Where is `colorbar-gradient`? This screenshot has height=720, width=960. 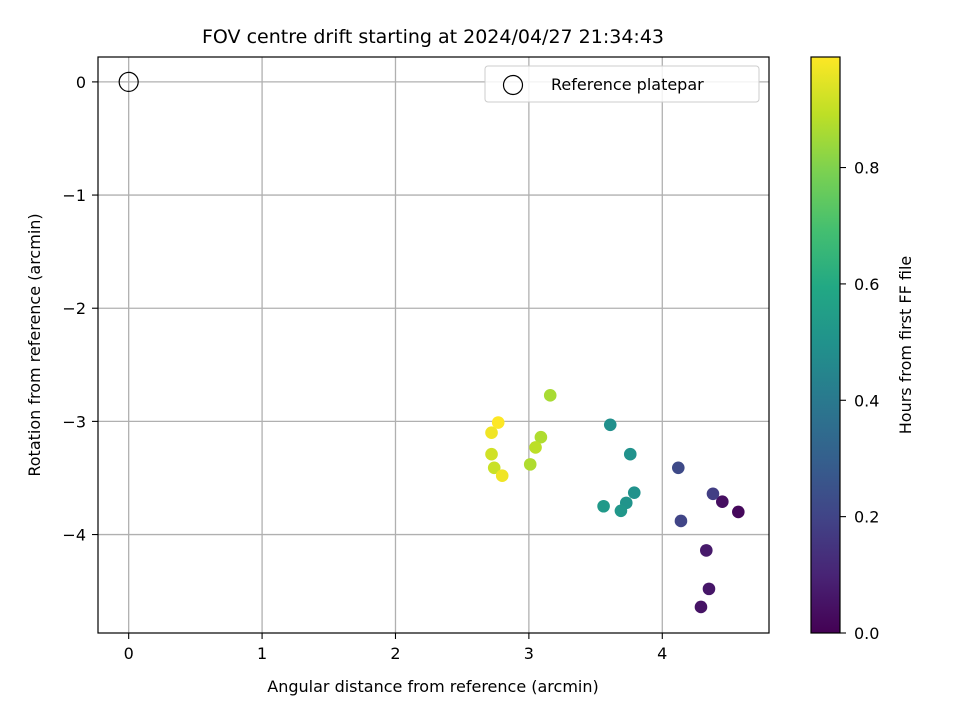
colorbar-gradient is located at coordinates (825, 345).